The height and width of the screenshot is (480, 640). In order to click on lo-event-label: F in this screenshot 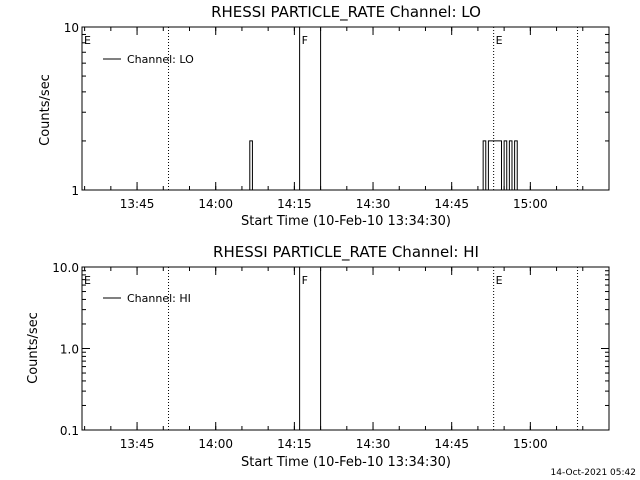, I will do `click(305, 40)`.